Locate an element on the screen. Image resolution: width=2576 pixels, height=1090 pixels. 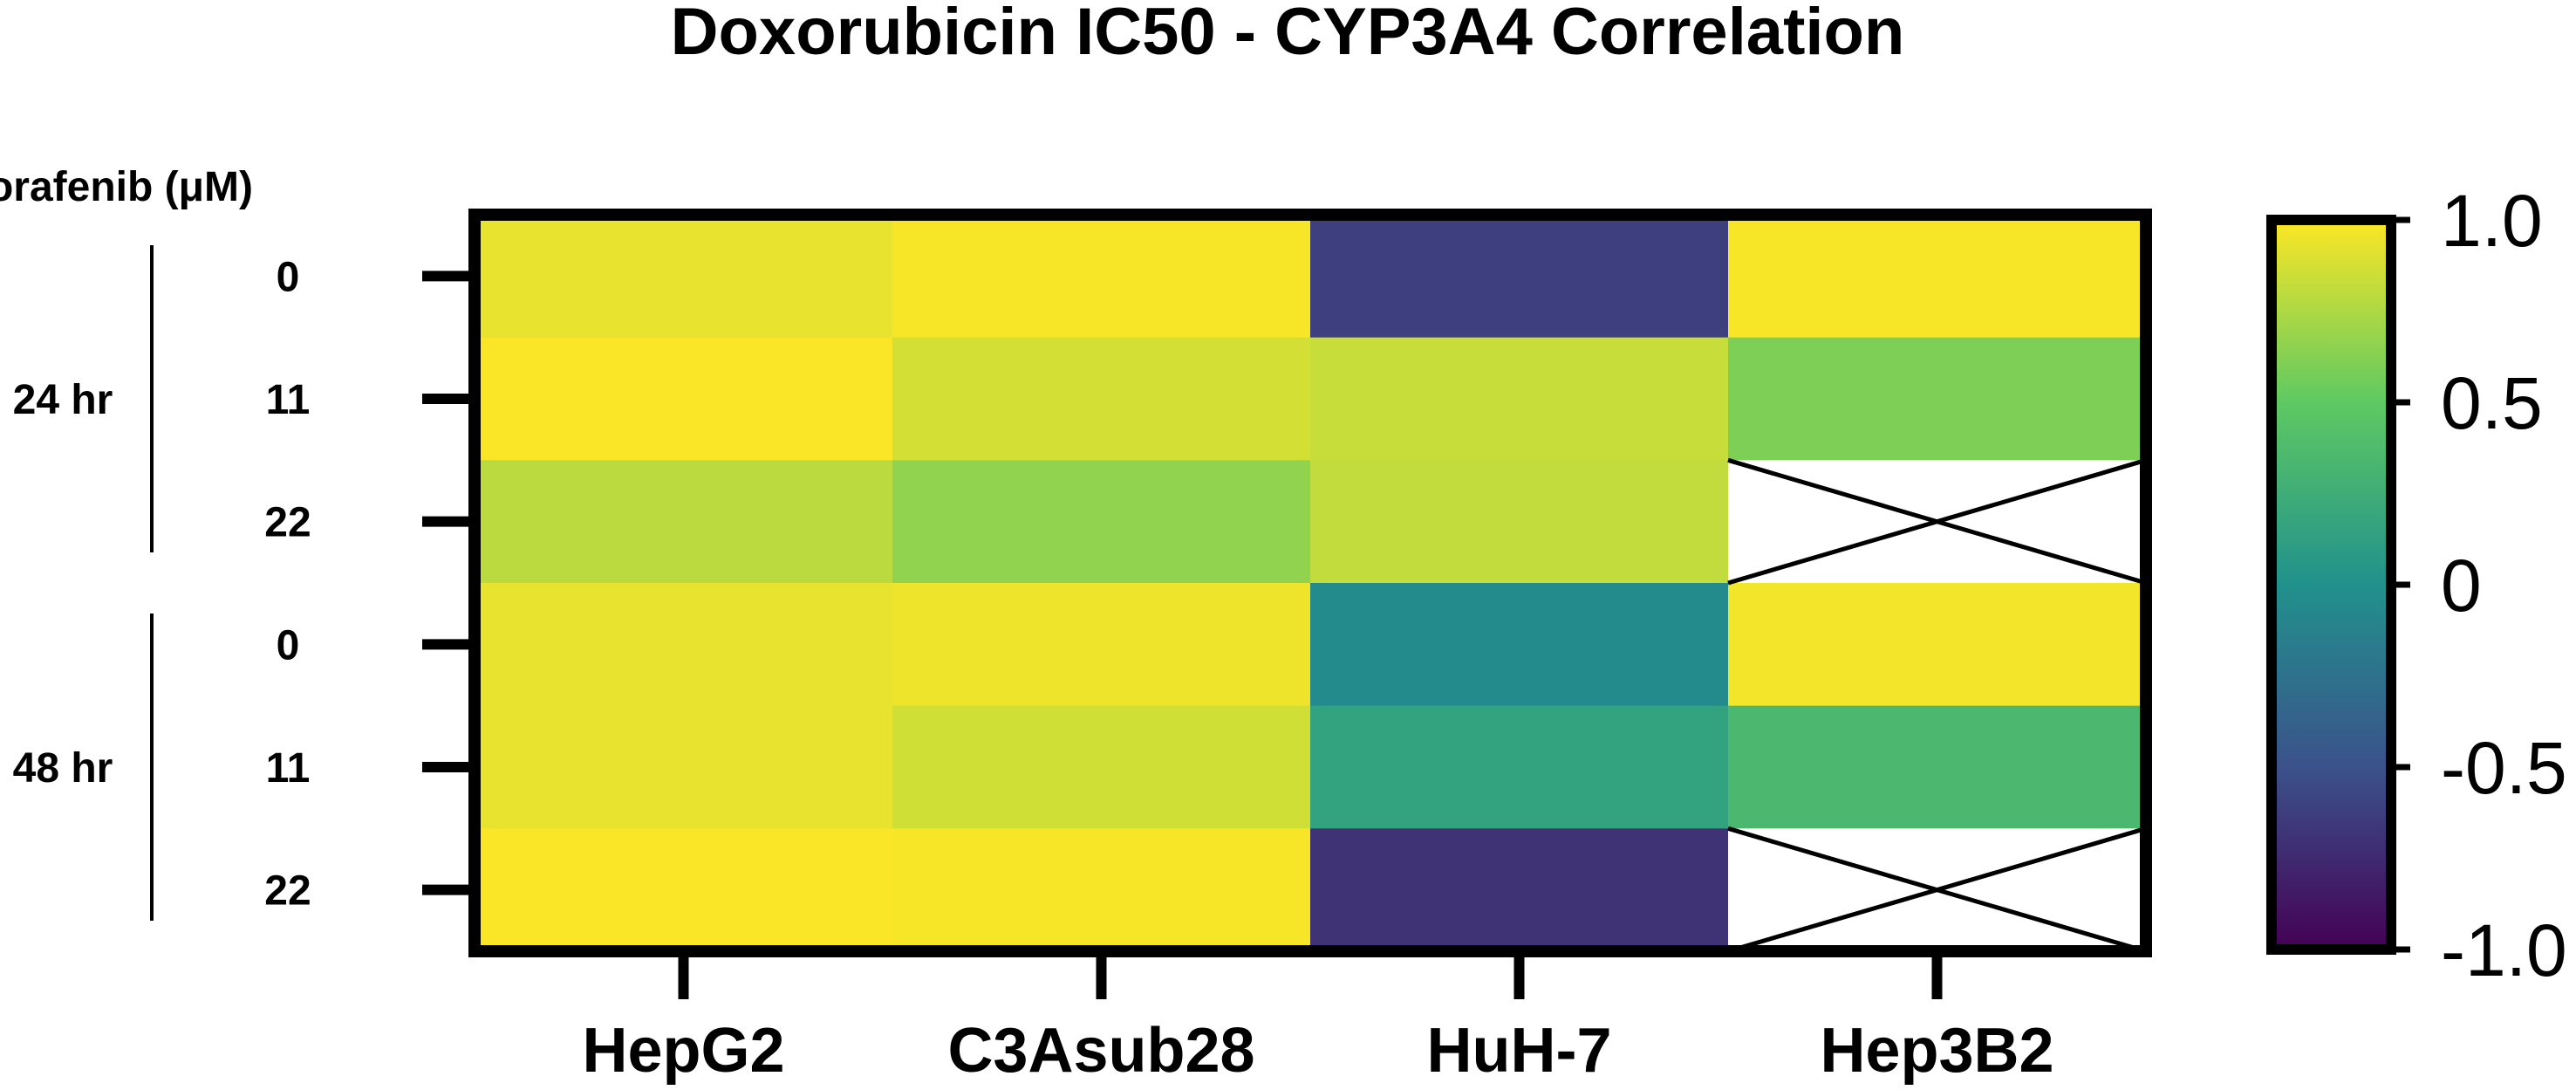
colorbar is located at coordinates (2331, 584).